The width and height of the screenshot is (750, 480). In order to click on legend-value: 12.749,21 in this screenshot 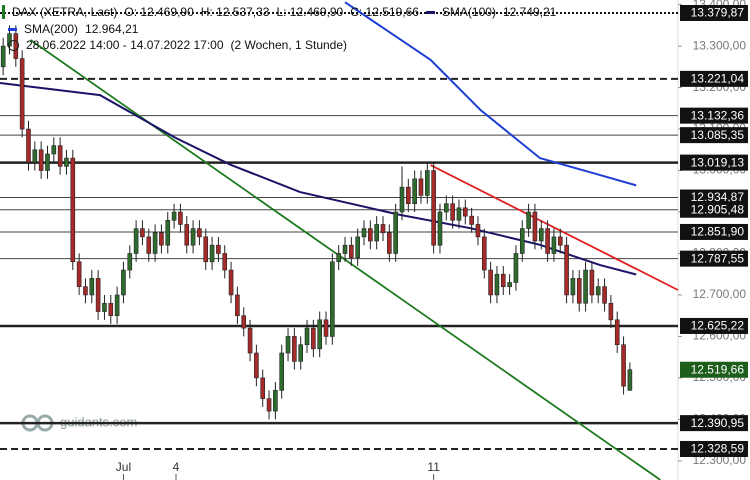, I will do `click(529, 12)`.